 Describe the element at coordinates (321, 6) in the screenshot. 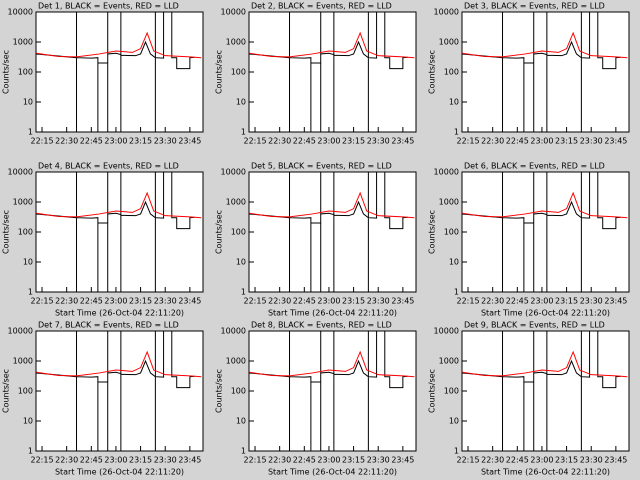

I see `chart-title: Det 2, BLACK = Events, RED = LLD` at that location.